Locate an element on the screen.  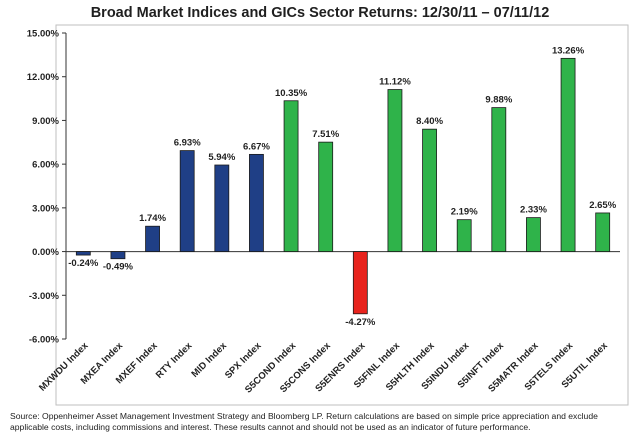
data-label: -0.24% is located at coordinates (83, 263).